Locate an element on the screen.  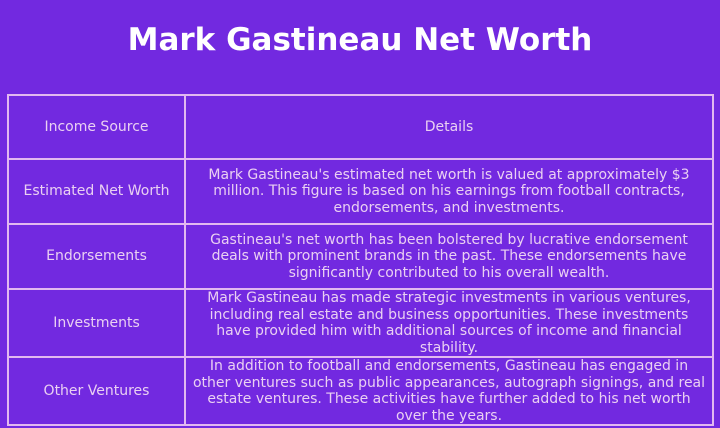
income-source-cell: Endorsements is located at coordinates (96, 256).